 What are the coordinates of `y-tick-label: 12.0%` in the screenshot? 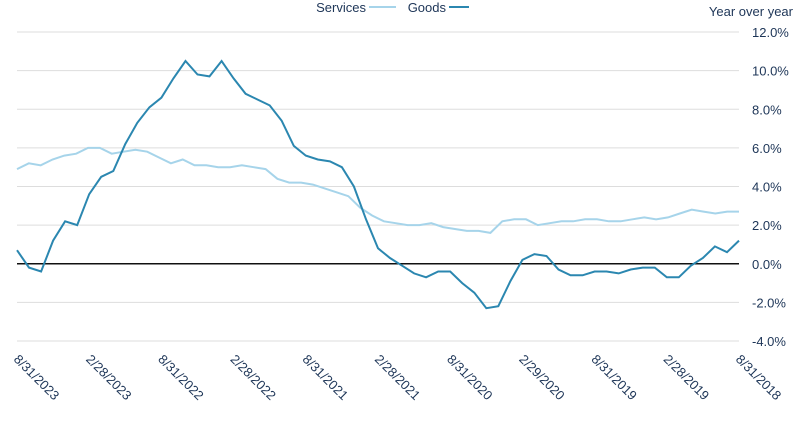 It's located at (770, 32).